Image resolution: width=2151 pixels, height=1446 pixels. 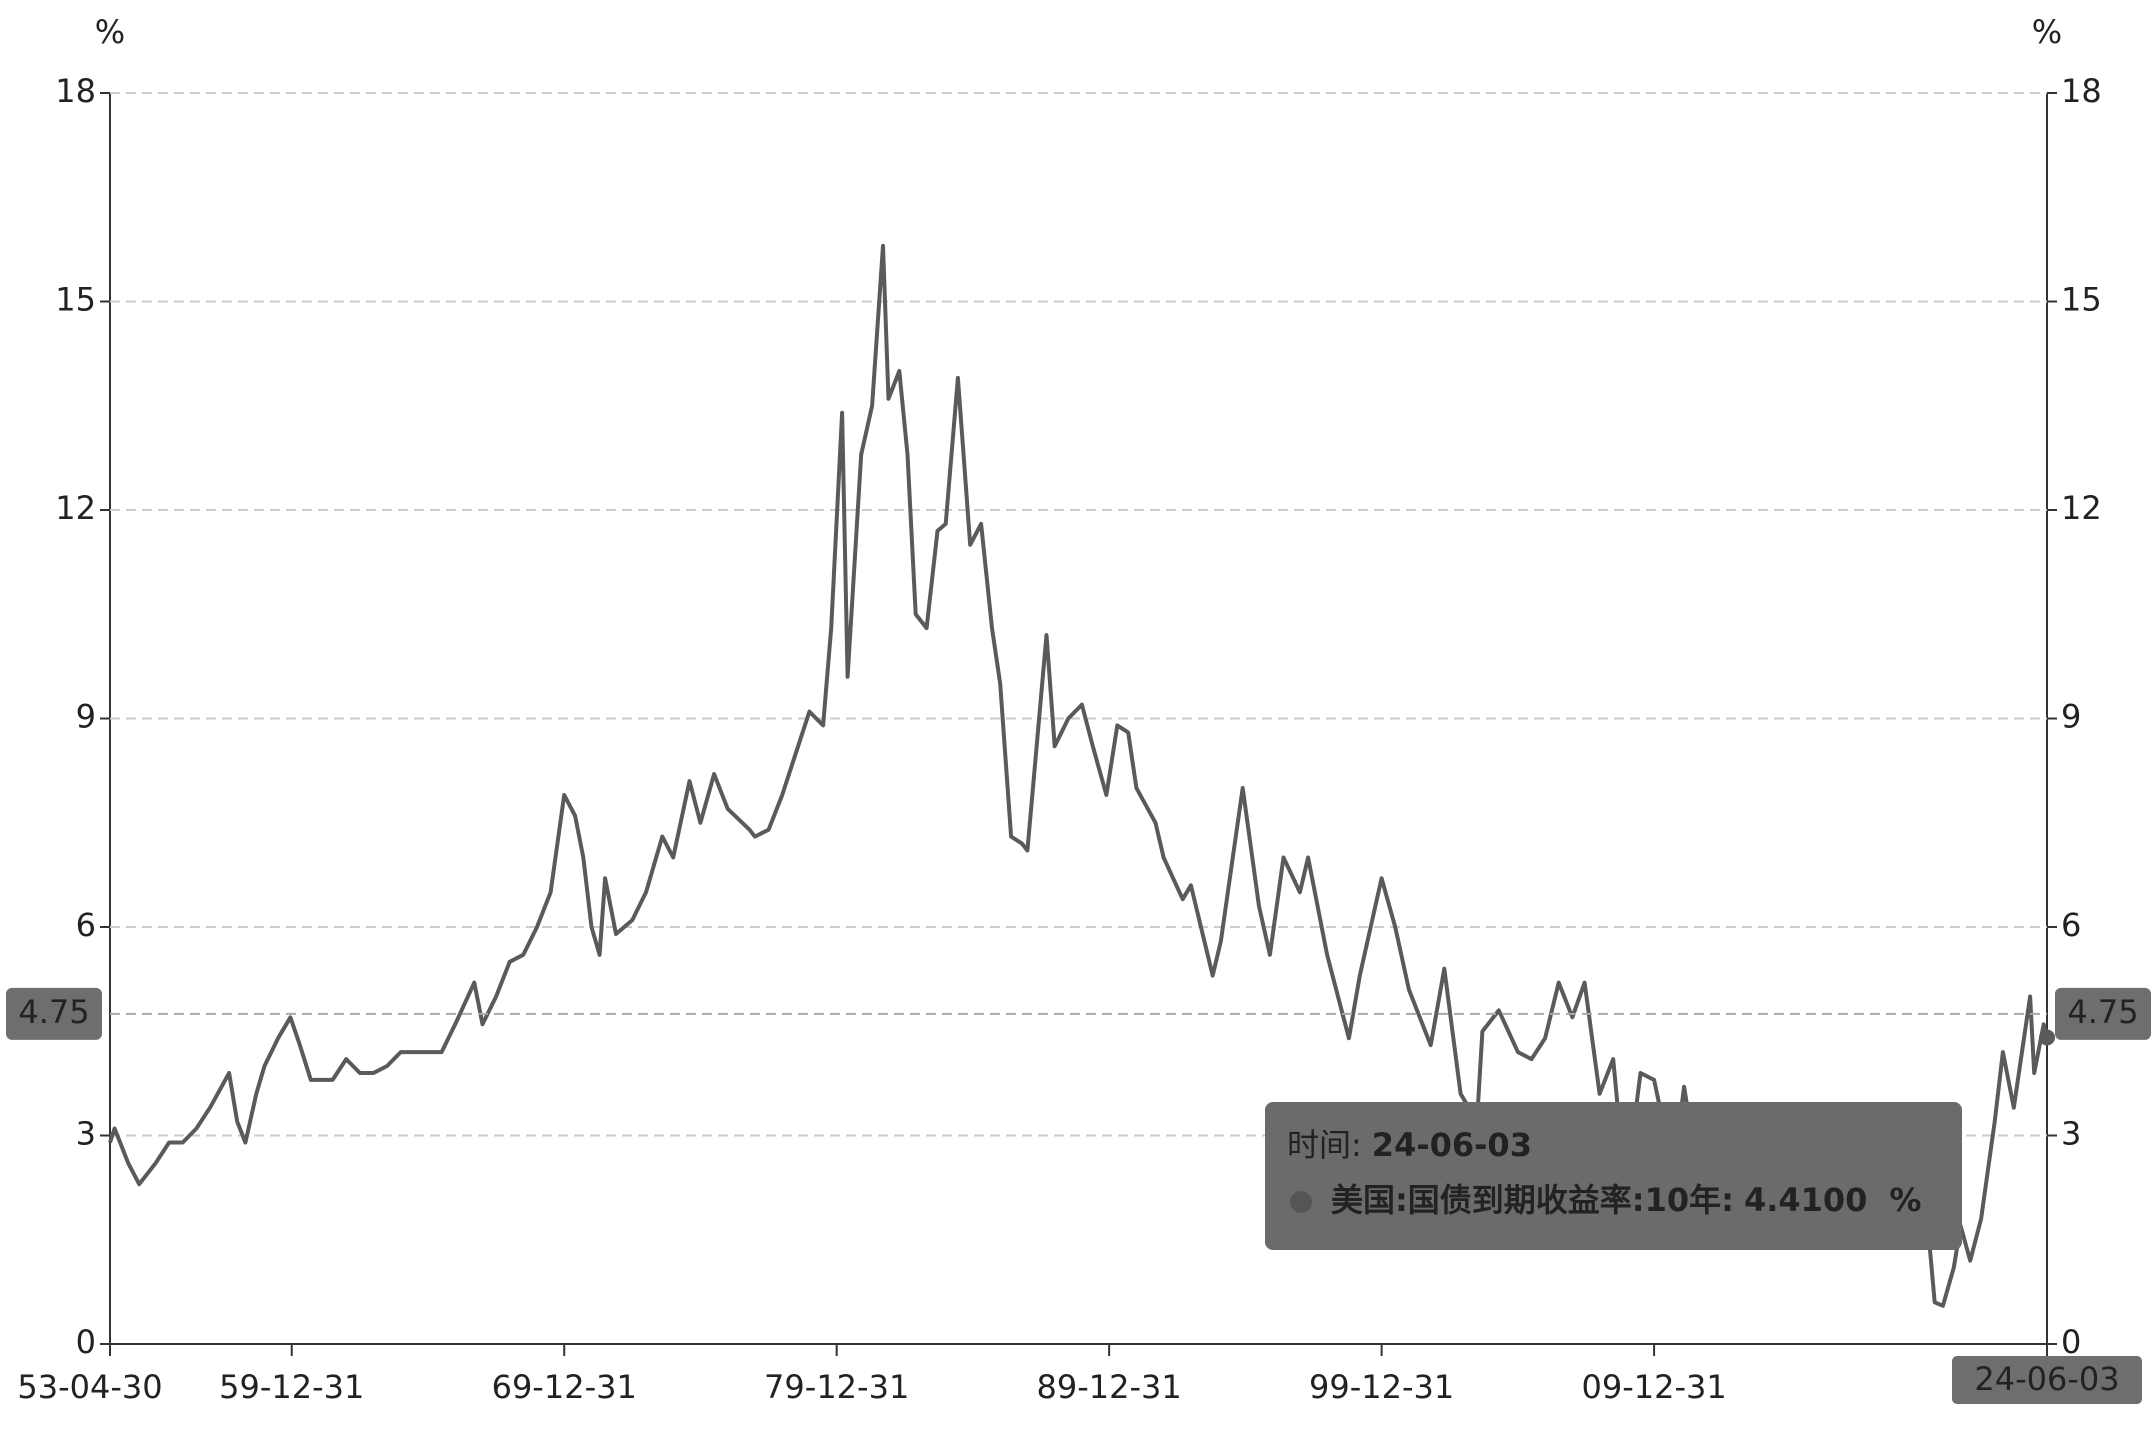 What do you see at coordinates (1381, 1387) in the screenshot?
I see `x-tick-label: 99-12-31` at bounding box center [1381, 1387].